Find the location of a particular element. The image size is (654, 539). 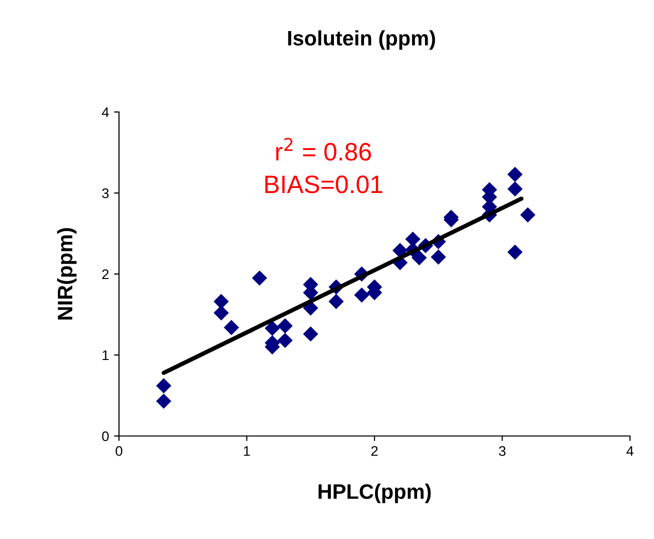

y-tick-label: 2 is located at coordinates (105, 274).